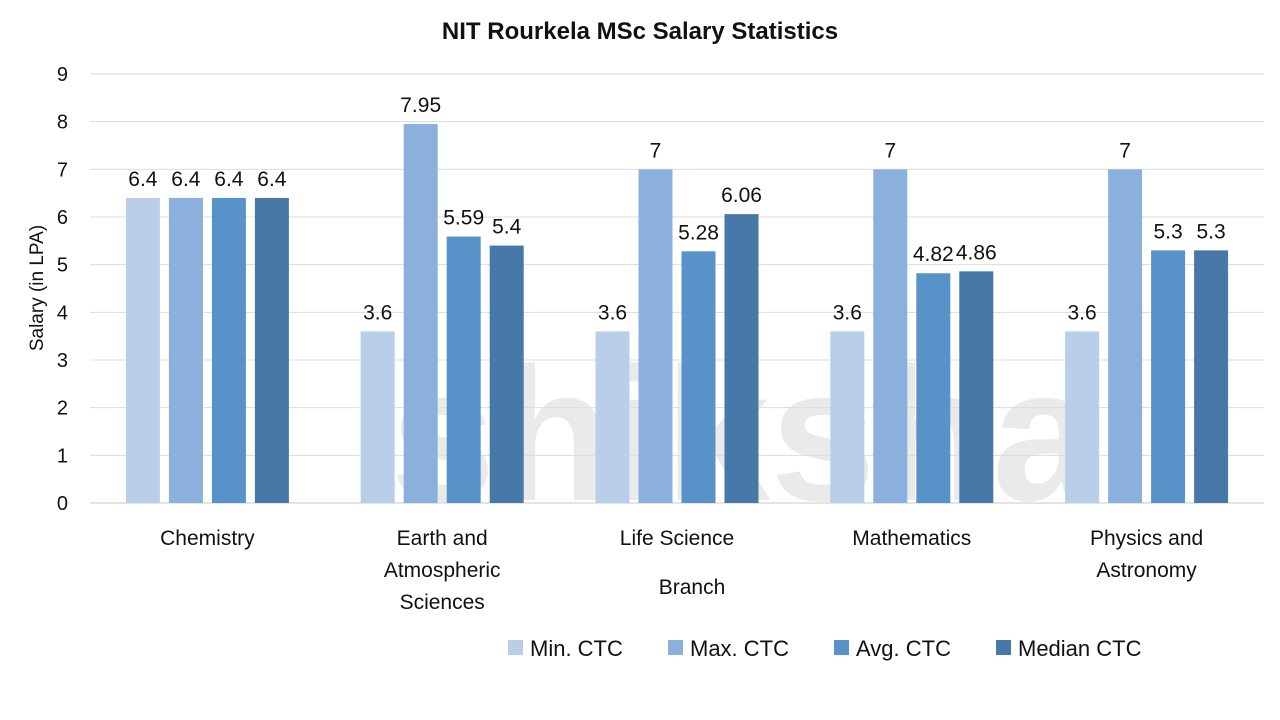 The image size is (1280, 720). Describe the element at coordinates (911, 538) in the screenshot. I see `x-tick-label: Mathematics` at that location.